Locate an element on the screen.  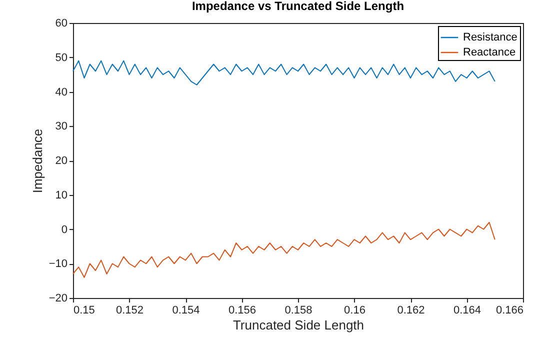
y-tick-label: −20 is located at coordinates (58, 298).